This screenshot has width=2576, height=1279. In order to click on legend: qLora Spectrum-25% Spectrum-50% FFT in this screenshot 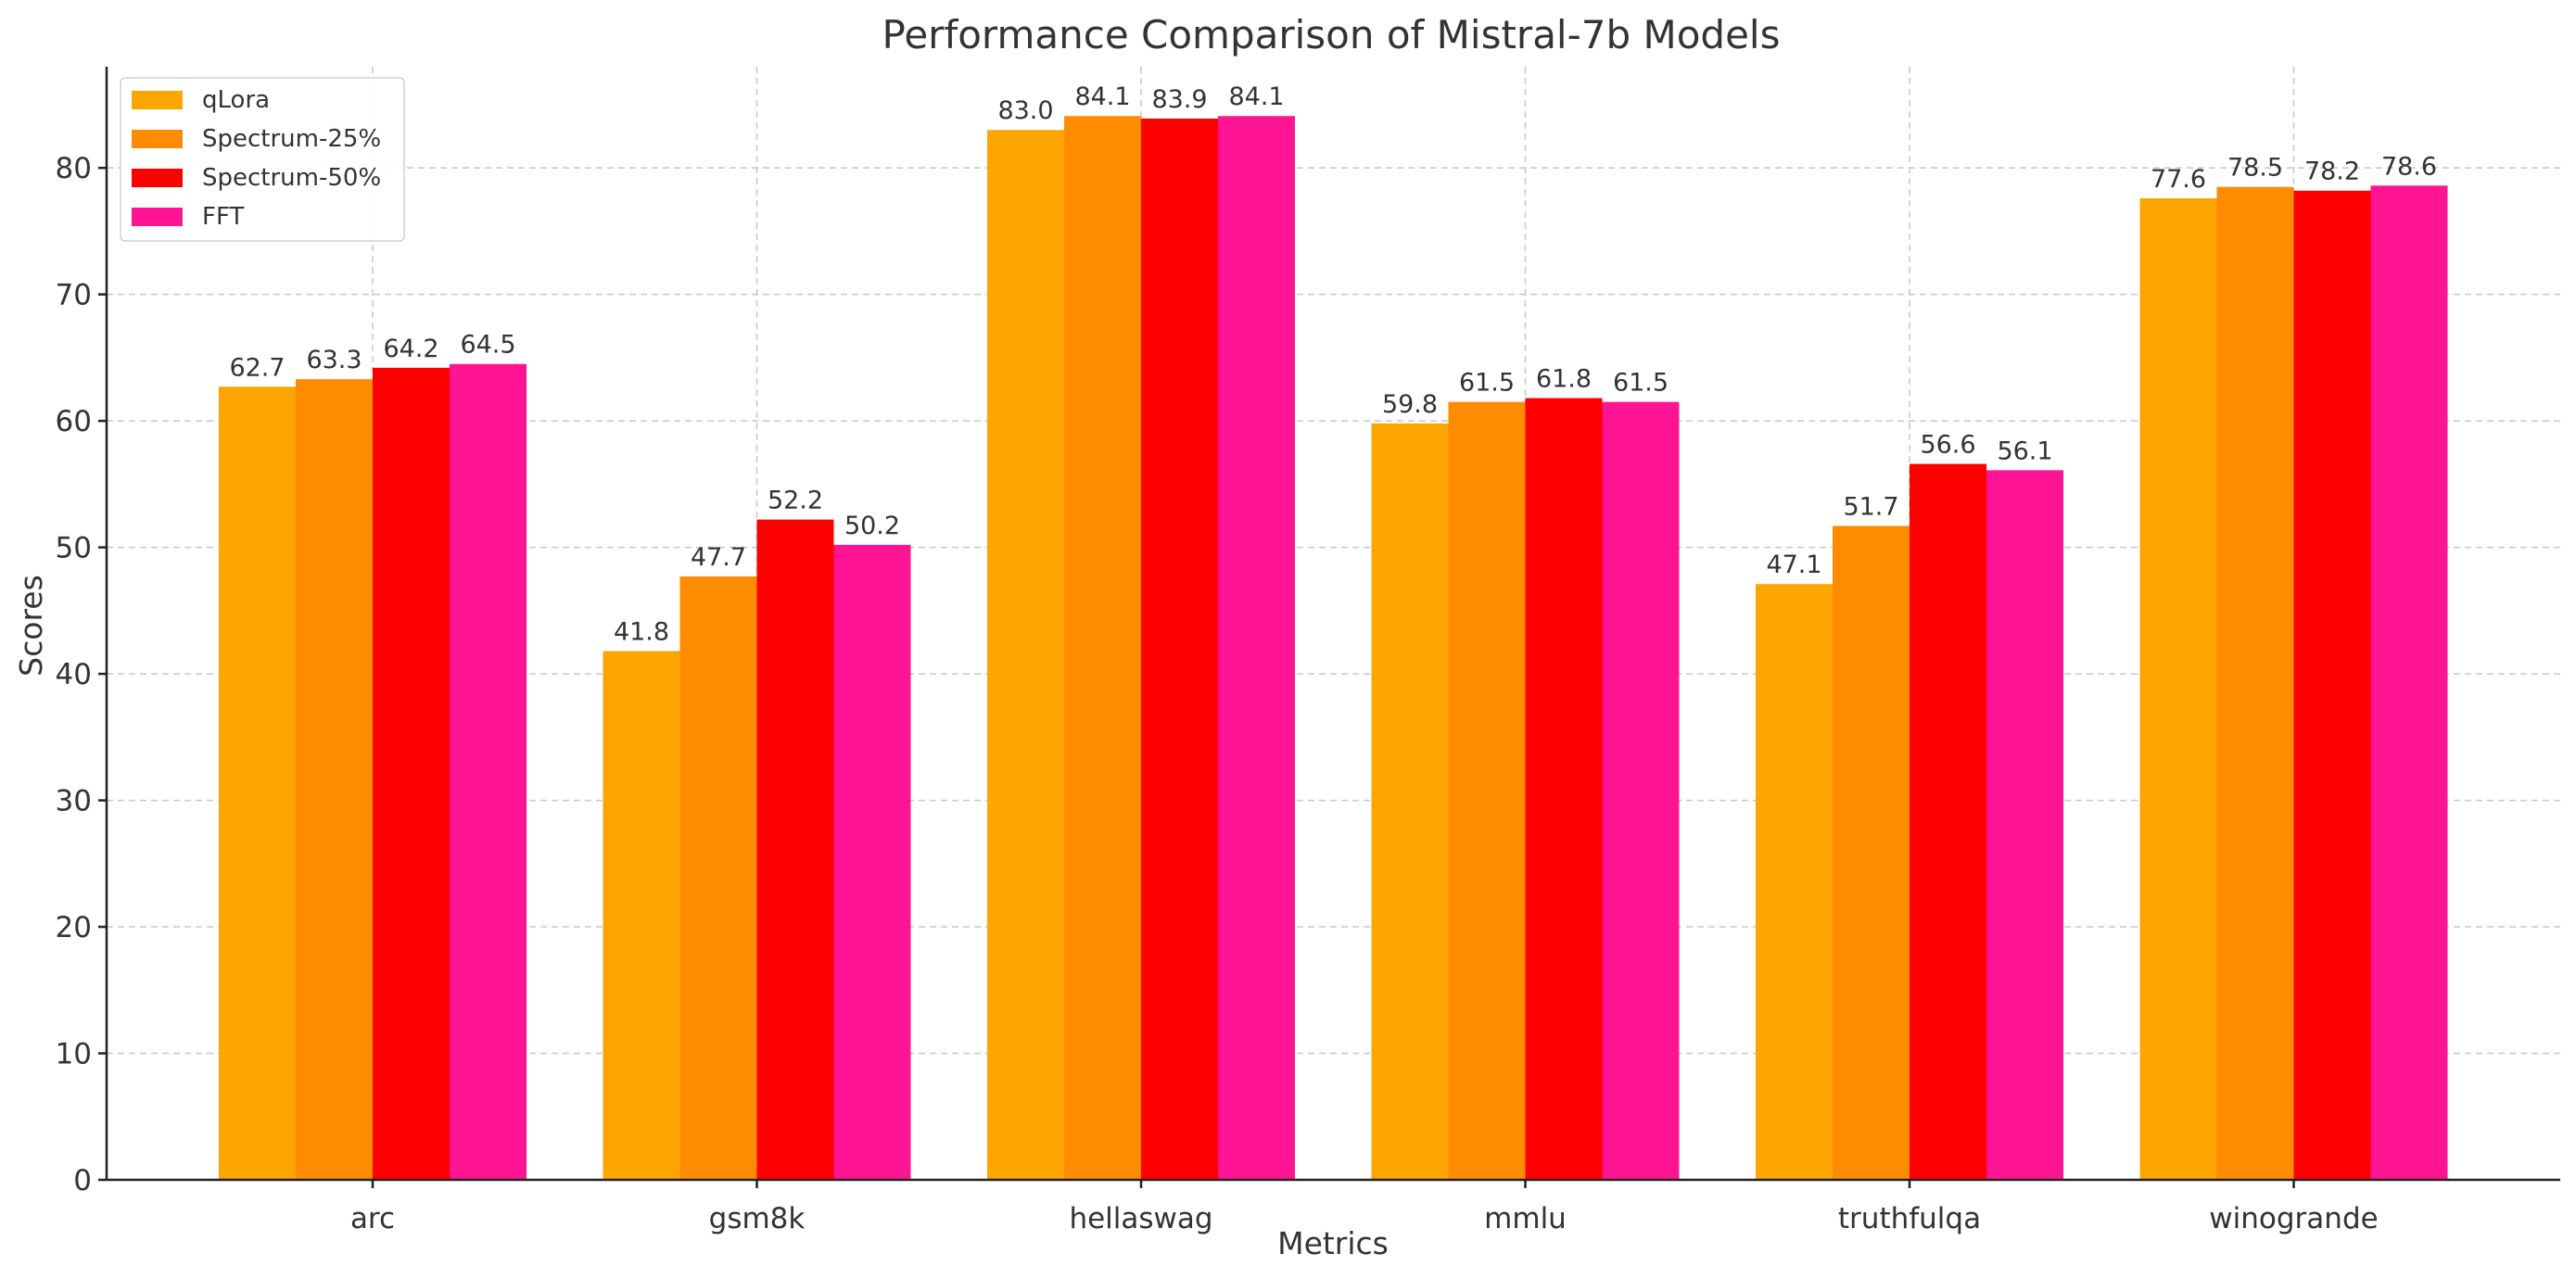, I will do `click(262, 159)`.